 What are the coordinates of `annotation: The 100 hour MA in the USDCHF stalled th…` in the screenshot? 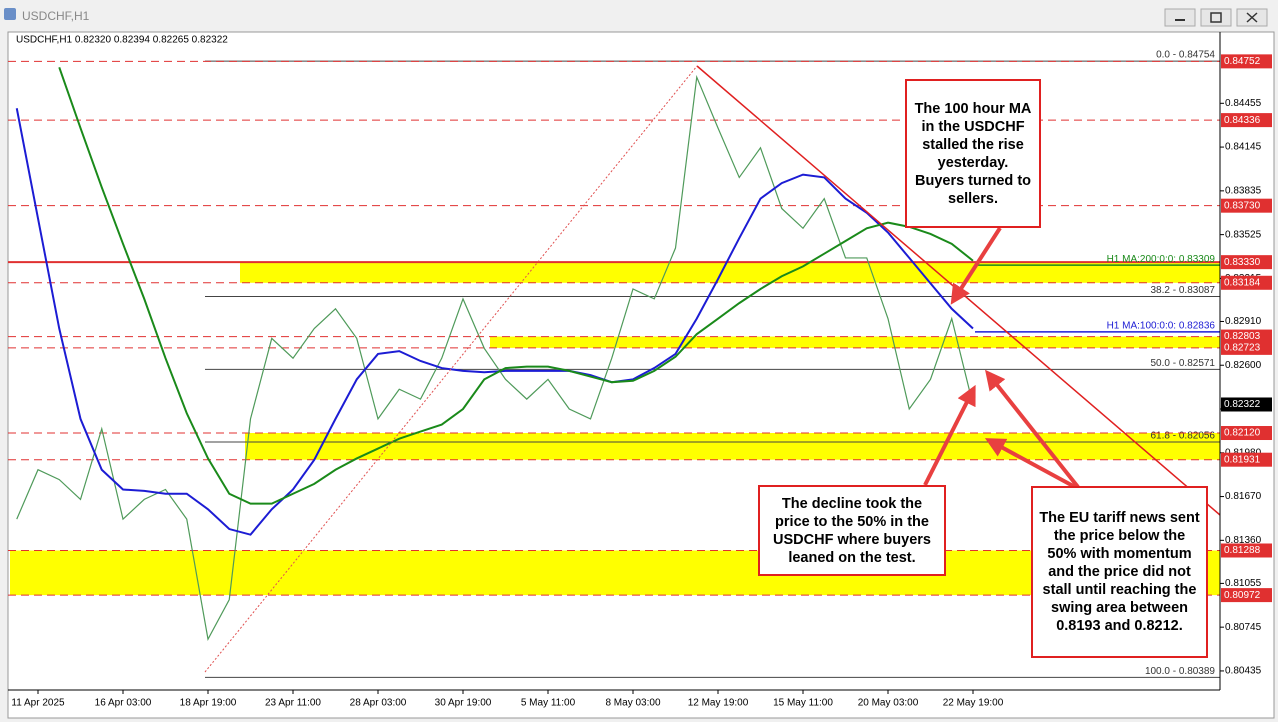 It's located at (973, 153).